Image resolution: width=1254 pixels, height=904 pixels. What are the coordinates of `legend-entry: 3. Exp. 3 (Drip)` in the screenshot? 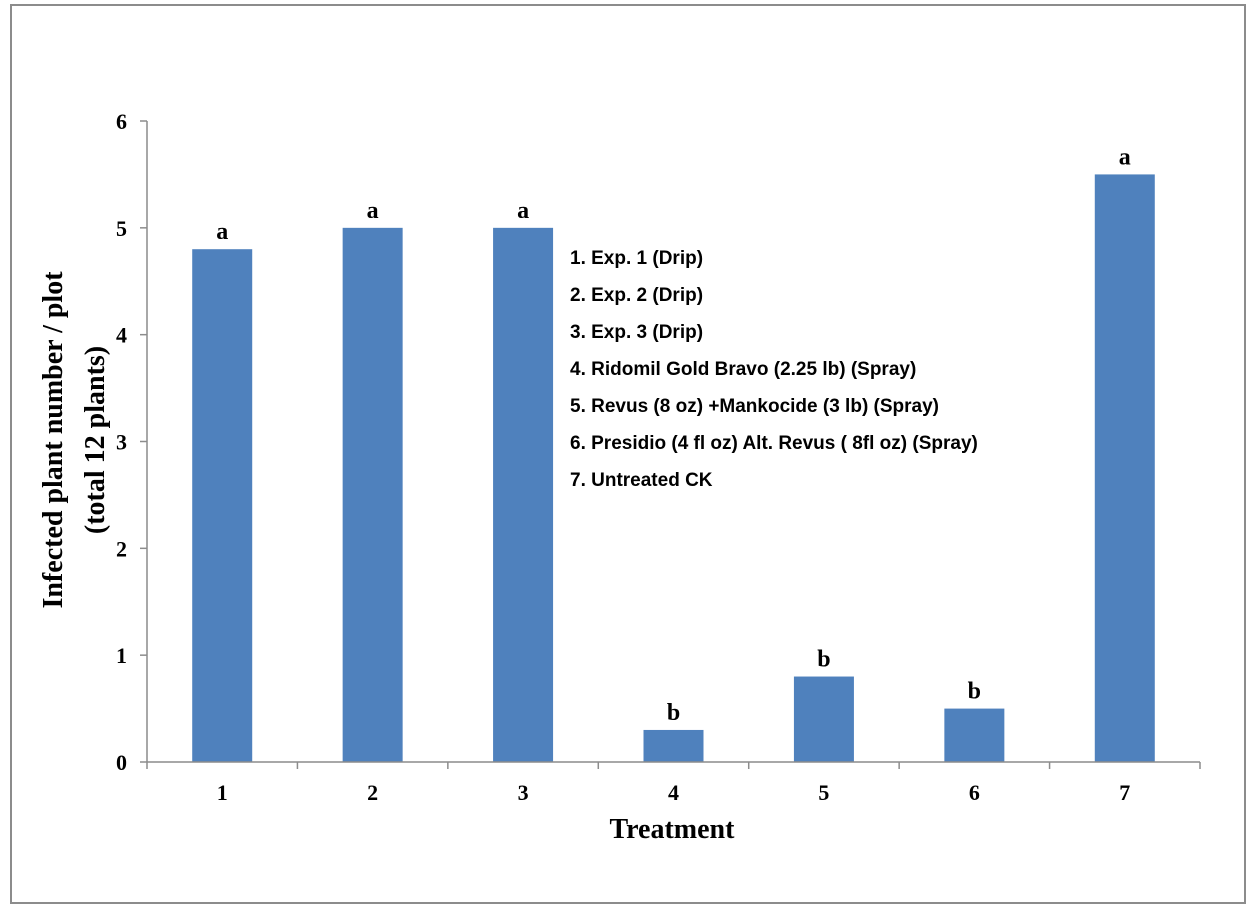 It's located at (636, 332).